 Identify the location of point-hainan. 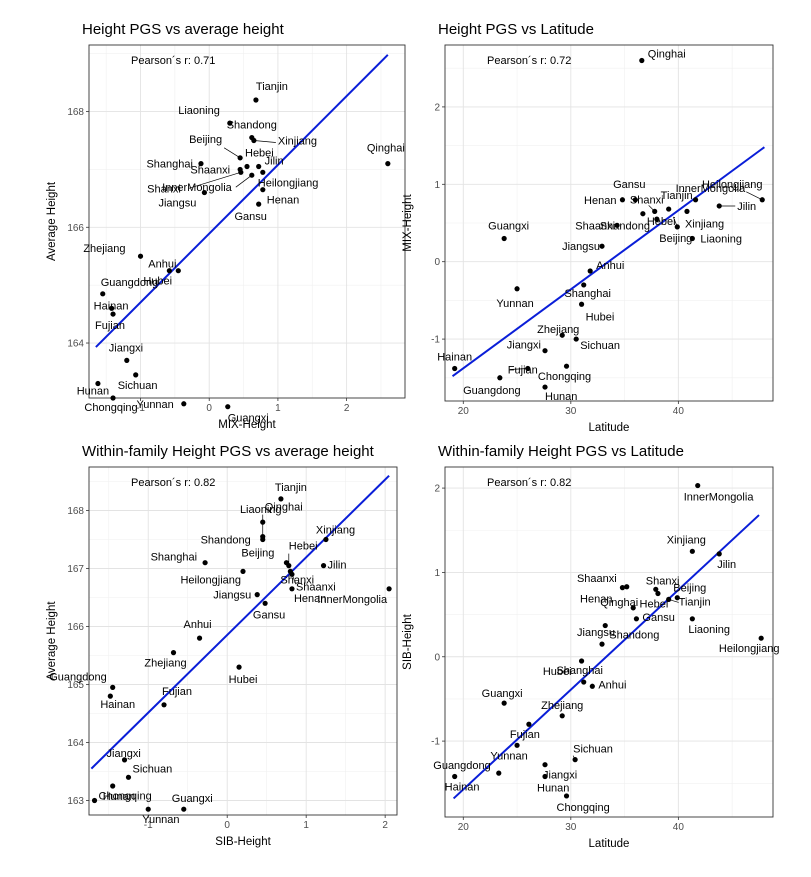
(112, 308).